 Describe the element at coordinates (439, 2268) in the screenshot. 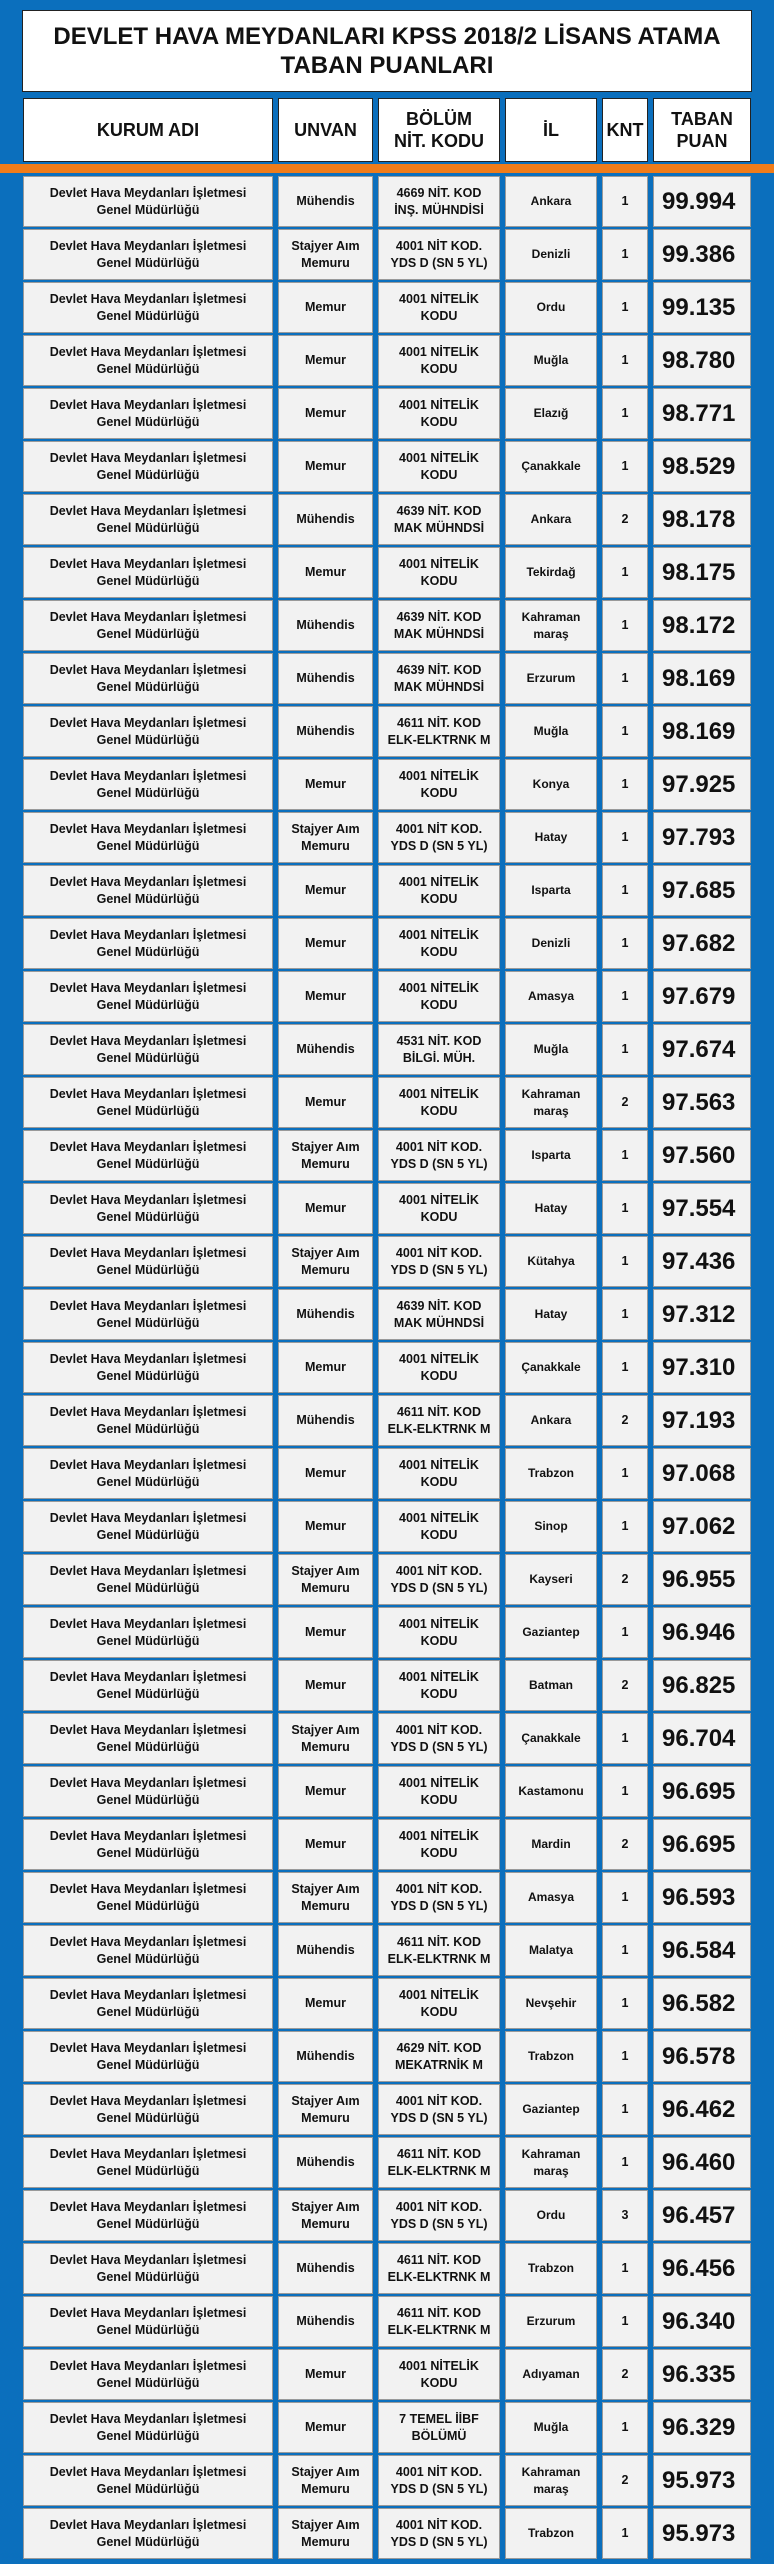

I see `bolum-cell: 4611 NİT. KOD ELK-ELKTRNK M` at that location.